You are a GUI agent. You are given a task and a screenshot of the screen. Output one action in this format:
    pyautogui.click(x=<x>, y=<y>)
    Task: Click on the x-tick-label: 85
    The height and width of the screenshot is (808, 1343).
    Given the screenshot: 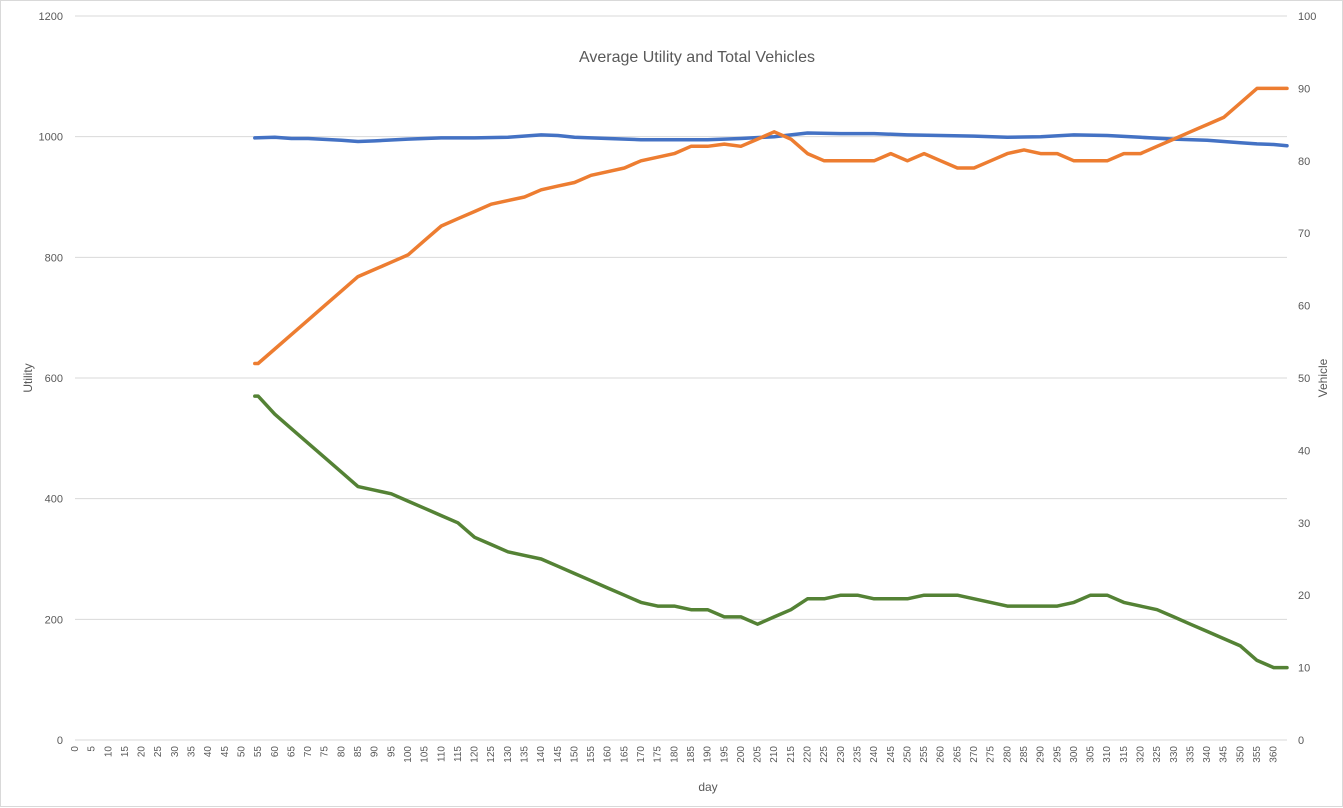 What is the action you would take?
    pyautogui.click(x=358, y=752)
    